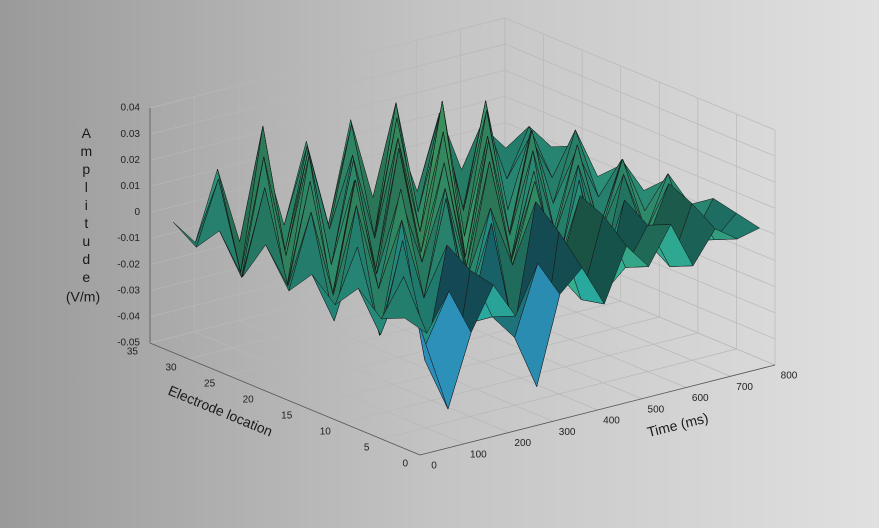 The height and width of the screenshot is (528, 879). I want to click on x-tick-label: 700, so click(744, 387).